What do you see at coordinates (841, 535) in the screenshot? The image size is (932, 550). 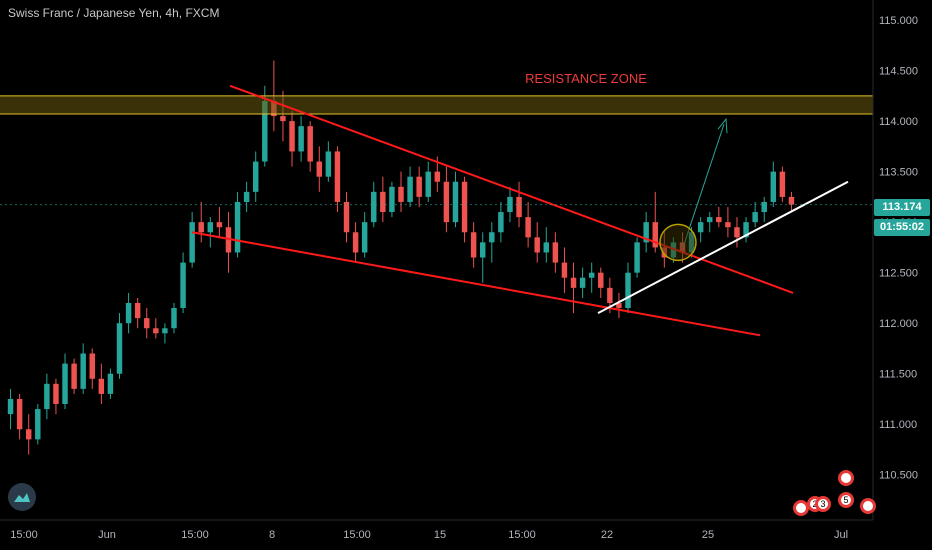 I see `time-tick-label: Jul` at bounding box center [841, 535].